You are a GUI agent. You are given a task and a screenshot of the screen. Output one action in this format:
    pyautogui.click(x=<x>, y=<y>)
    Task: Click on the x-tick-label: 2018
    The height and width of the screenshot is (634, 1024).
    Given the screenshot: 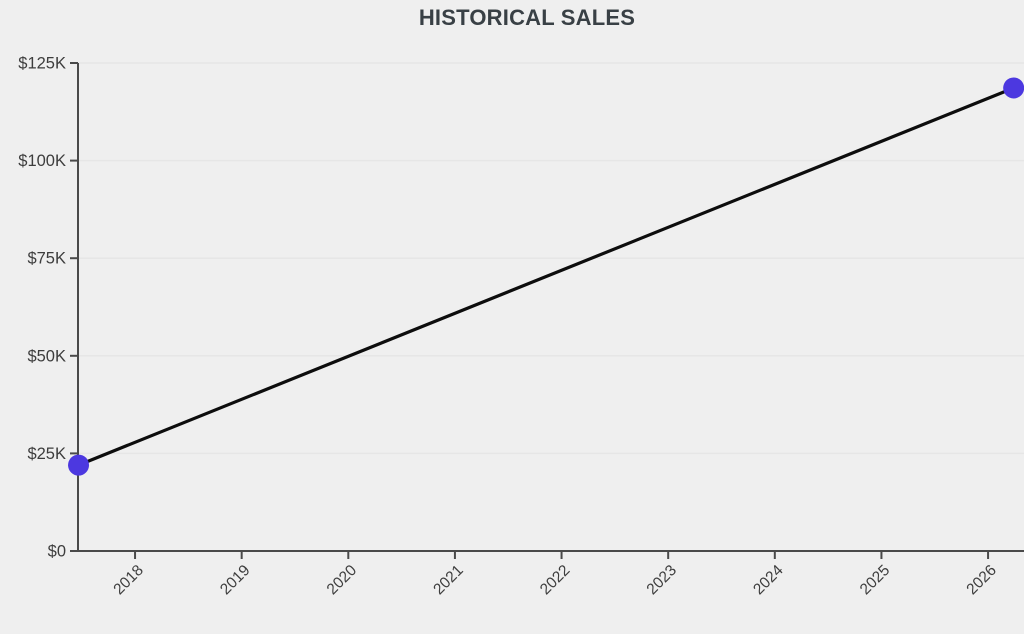 What is the action you would take?
    pyautogui.click(x=128, y=580)
    